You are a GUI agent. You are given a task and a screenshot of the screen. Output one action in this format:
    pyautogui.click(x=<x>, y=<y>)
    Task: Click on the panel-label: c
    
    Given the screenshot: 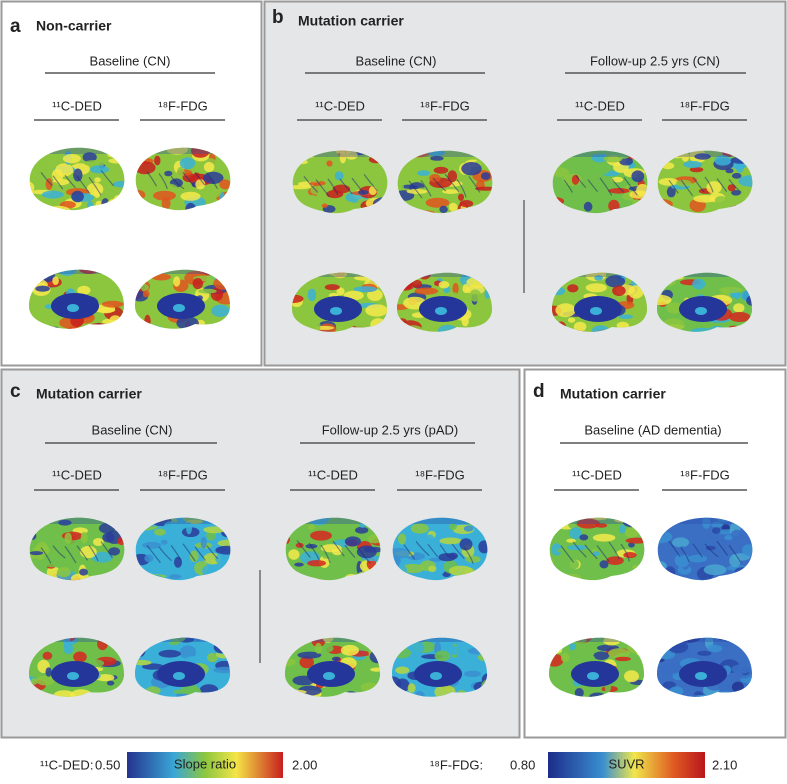 What is the action you would take?
    pyautogui.click(x=15, y=391)
    